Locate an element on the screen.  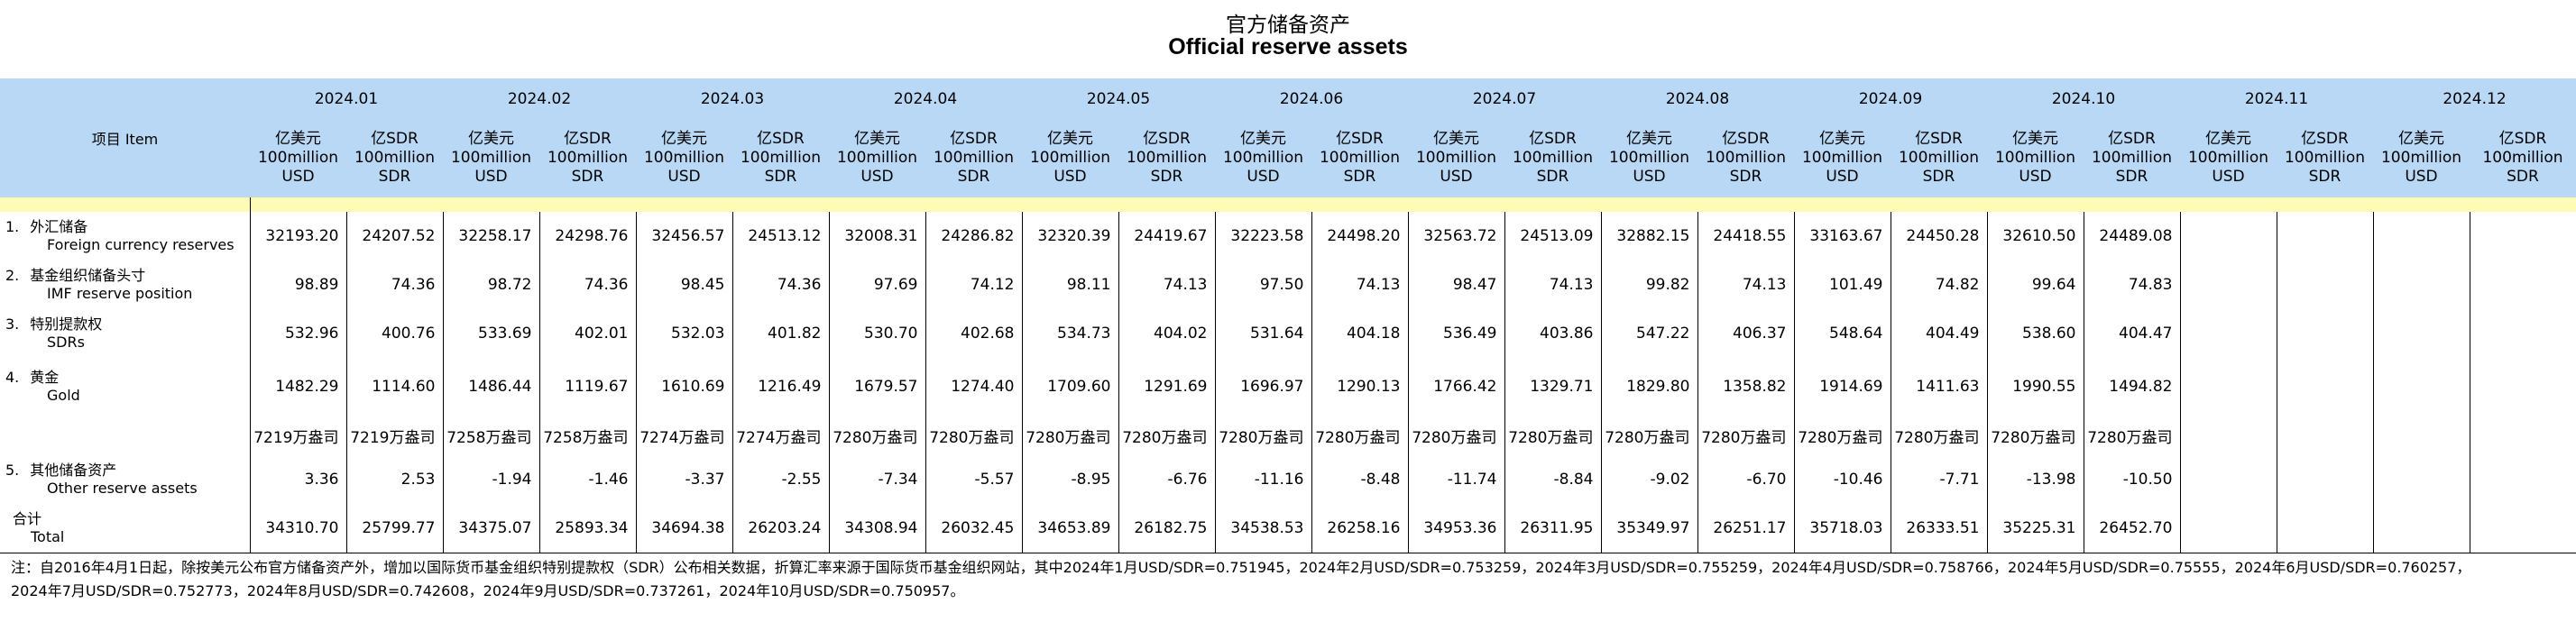
row-item-label: 合计 Total is located at coordinates (126, 528).